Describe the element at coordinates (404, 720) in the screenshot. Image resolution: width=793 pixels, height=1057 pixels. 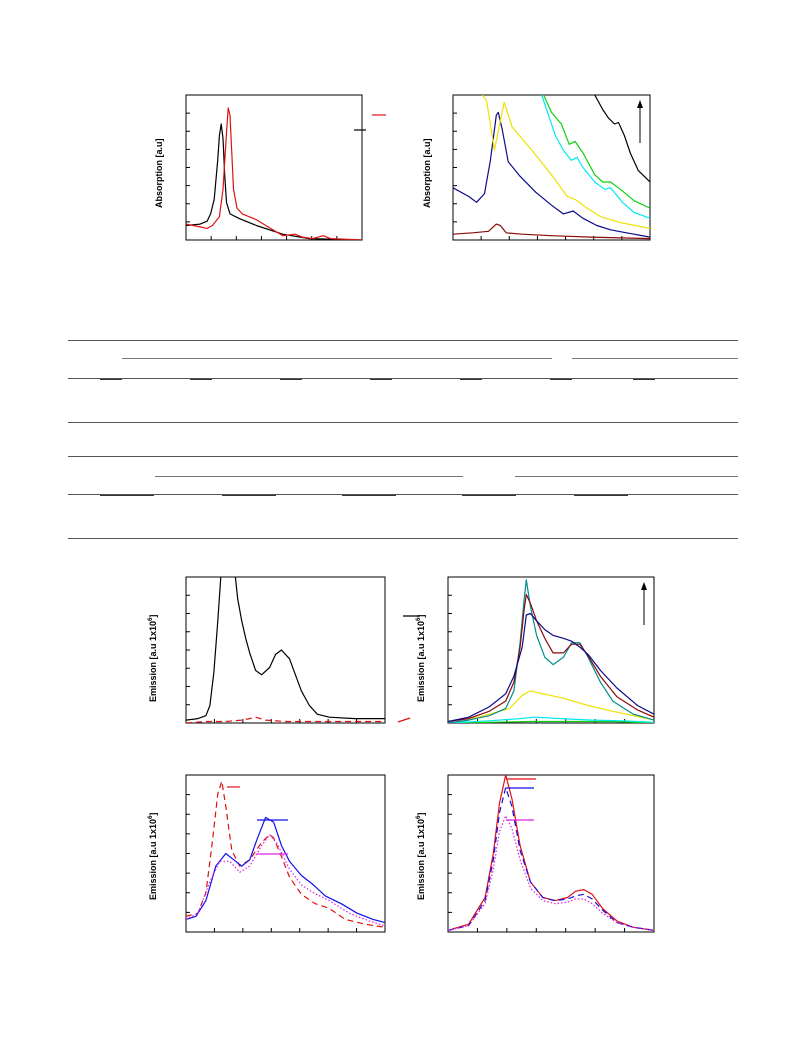
I see `legend-marker-line` at that location.